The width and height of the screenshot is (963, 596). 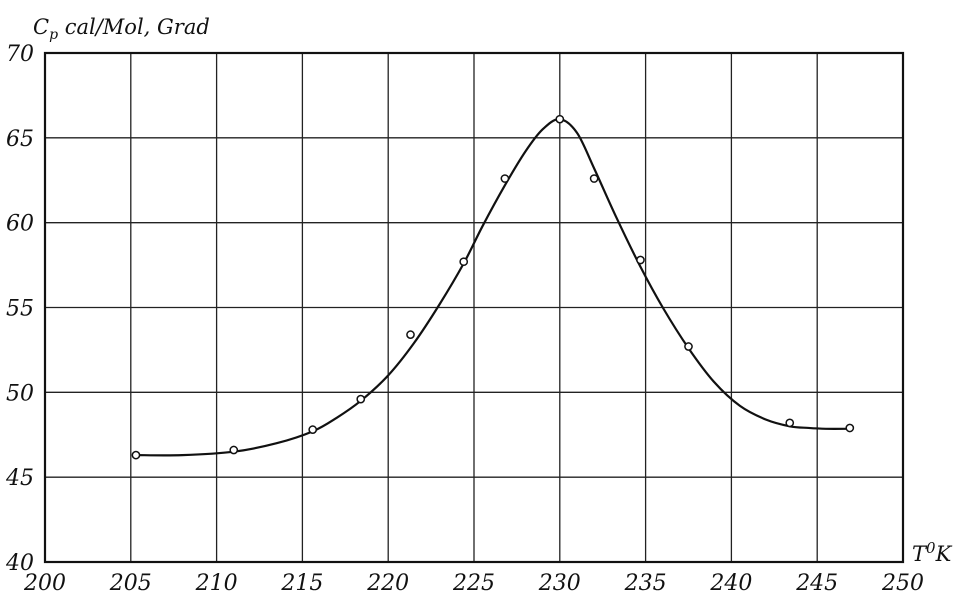 I want to click on x-tick-label: 220, so click(x=387, y=583).